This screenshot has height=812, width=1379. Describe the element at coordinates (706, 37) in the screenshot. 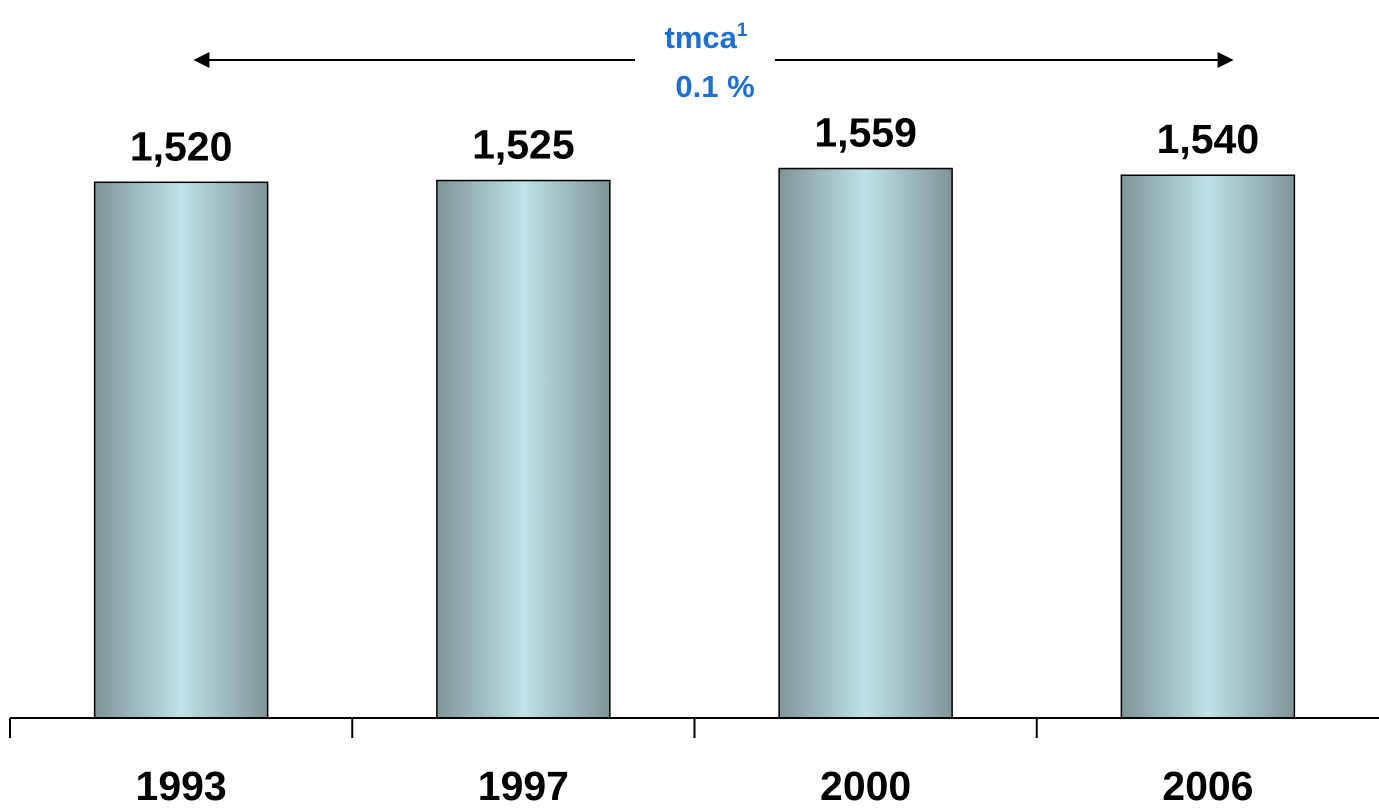

I see `cagr-label: tmca1` at that location.